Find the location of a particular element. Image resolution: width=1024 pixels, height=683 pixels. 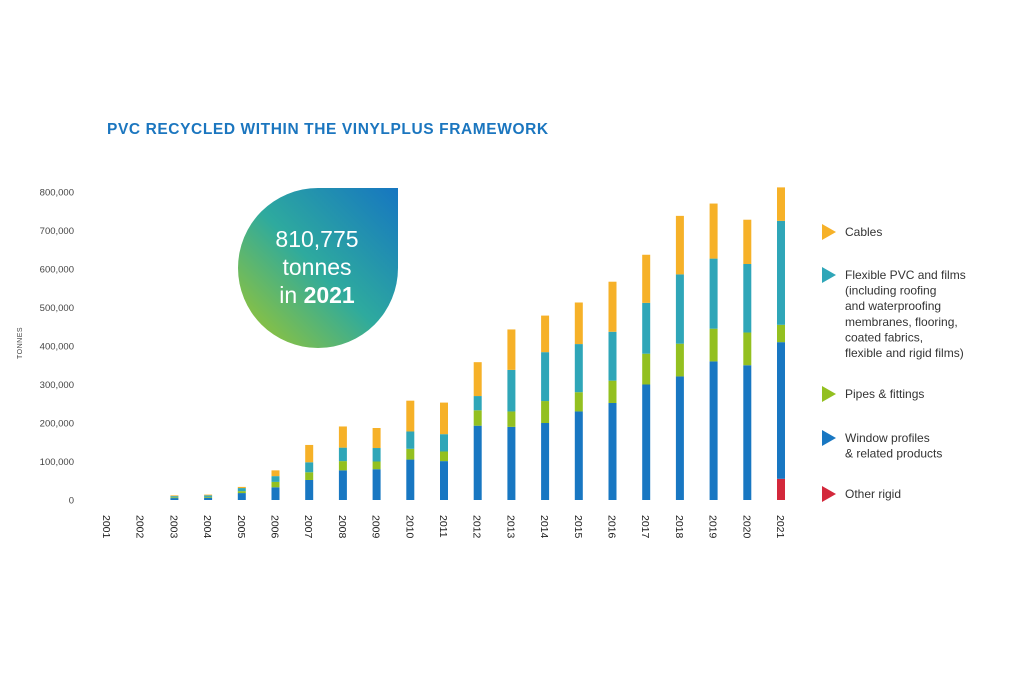

x-tick-label: 2004 is located at coordinates (207, 527).